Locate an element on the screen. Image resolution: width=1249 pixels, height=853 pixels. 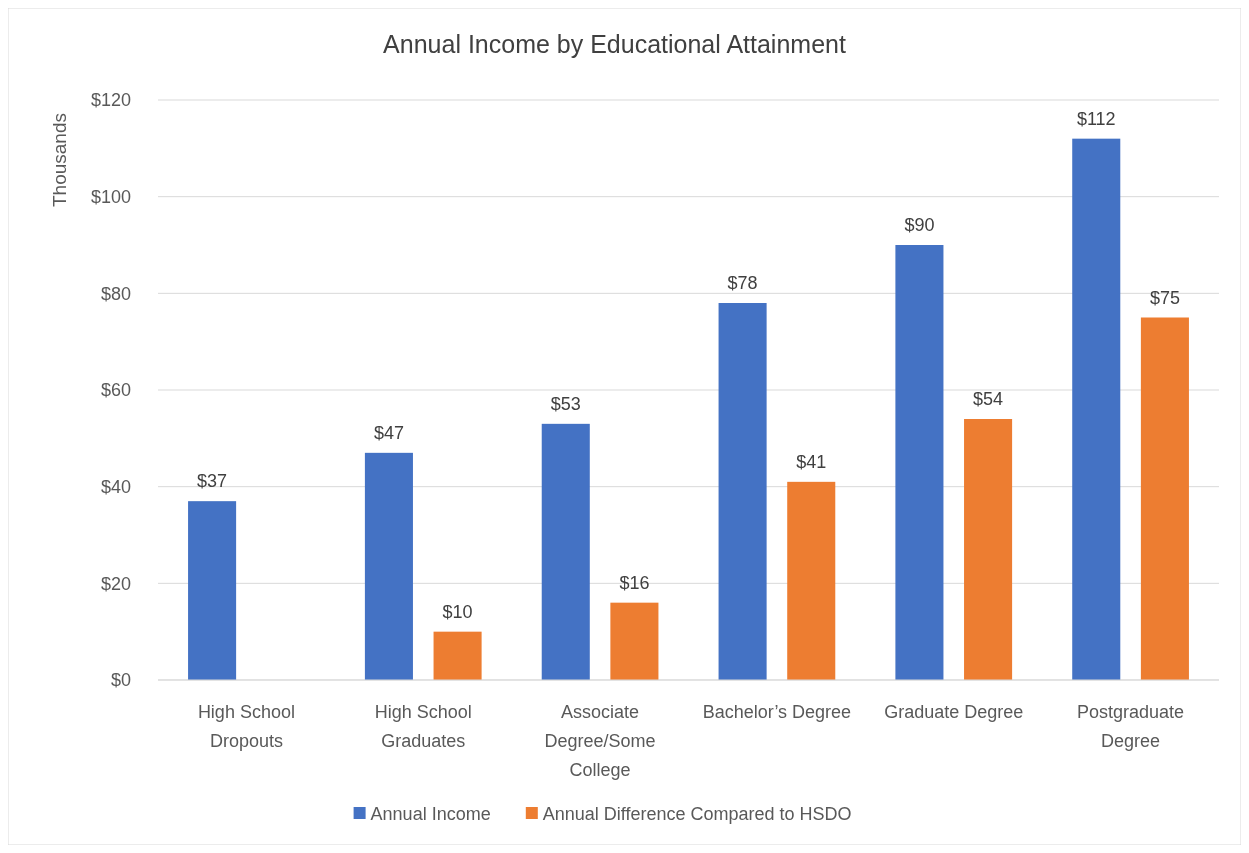
y-tick-label: $0 is located at coordinates (120, 680).